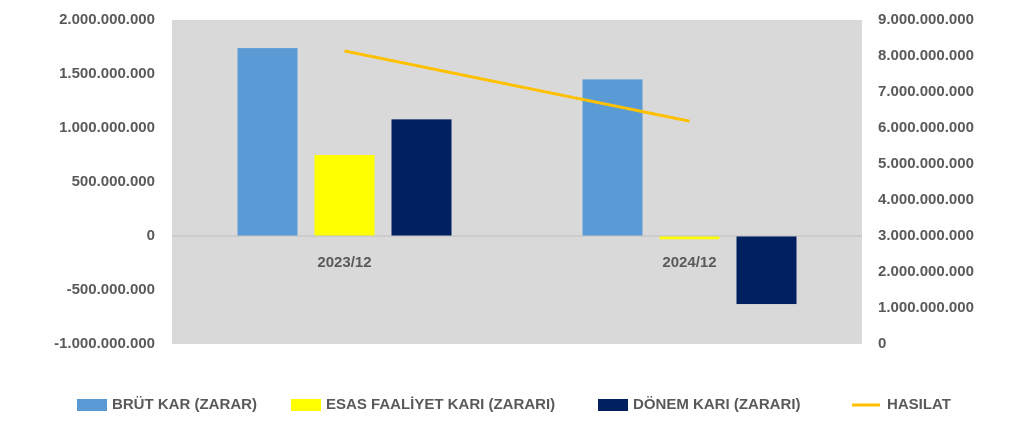 The image size is (1024, 437). I want to click on y2-tick-label: 0, so click(882, 343).